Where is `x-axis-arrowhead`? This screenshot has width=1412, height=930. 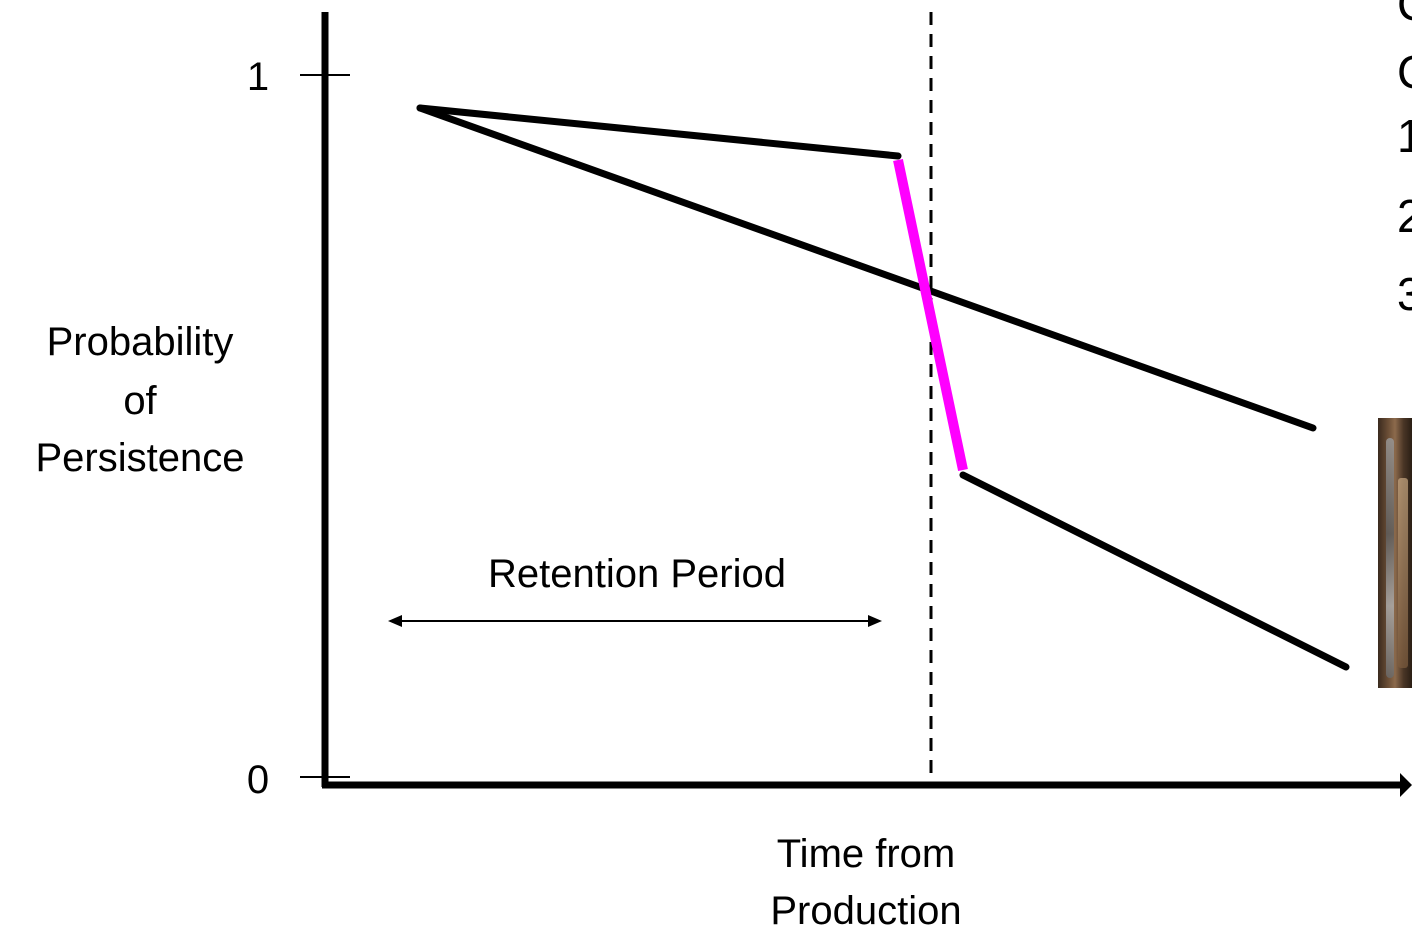
x-axis-arrowhead is located at coordinates (1406, 785).